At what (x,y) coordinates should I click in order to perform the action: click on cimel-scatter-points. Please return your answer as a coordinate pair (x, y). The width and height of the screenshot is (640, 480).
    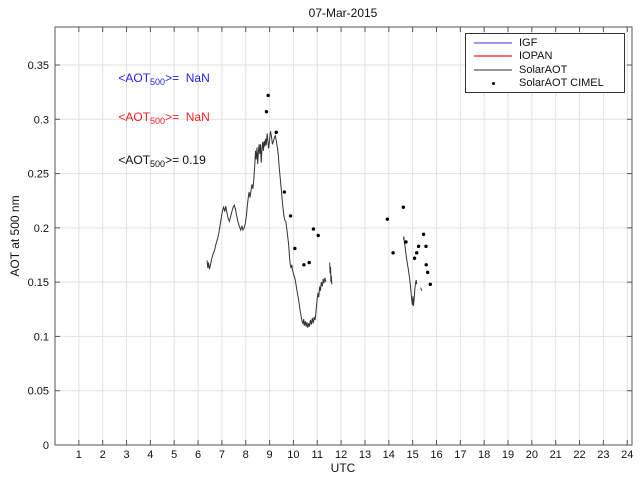
    Looking at the image, I should click on (348, 190).